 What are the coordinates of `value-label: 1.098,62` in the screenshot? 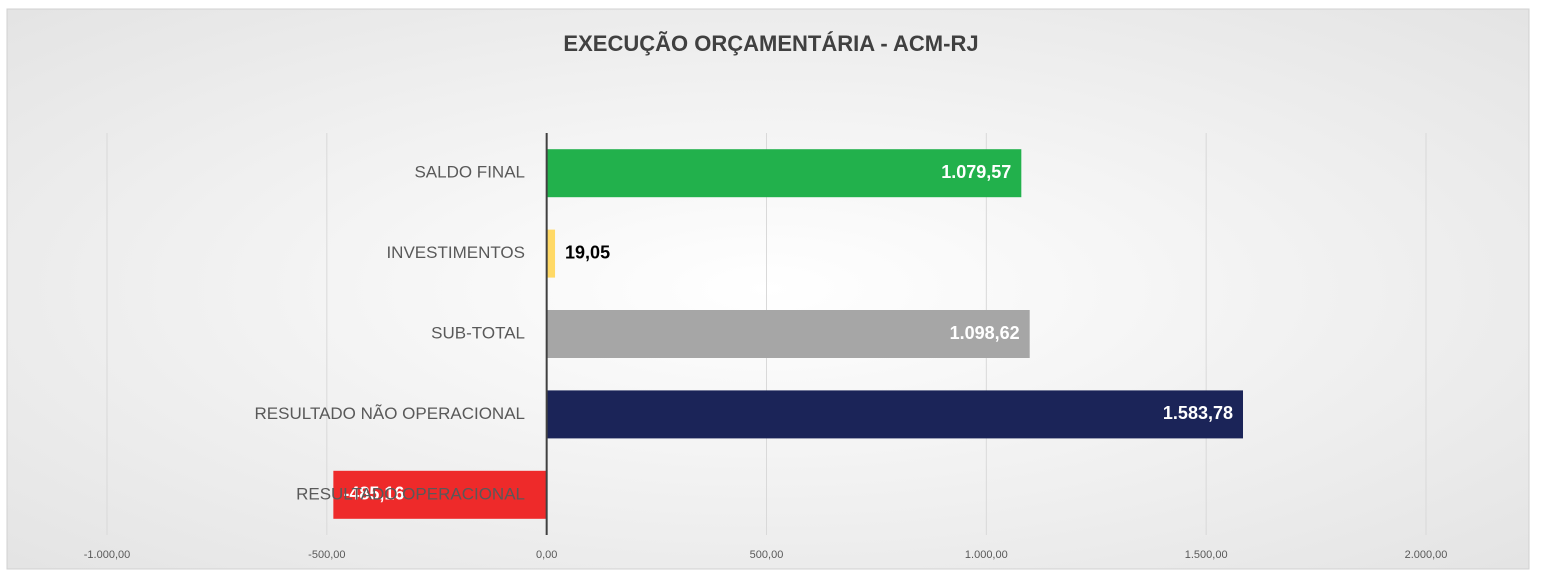 It's located at (985, 333).